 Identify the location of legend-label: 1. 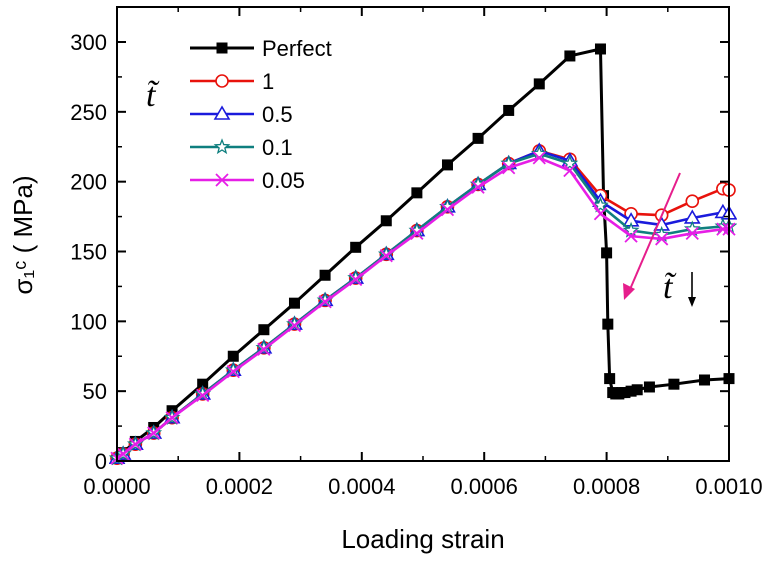
(268, 81).